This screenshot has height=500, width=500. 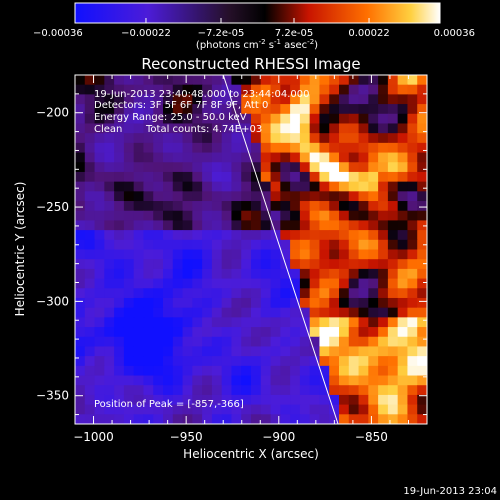 What do you see at coordinates (93, 437) in the screenshot?
I see `x-tick-label: −1000` at bounding box center [93, 437].